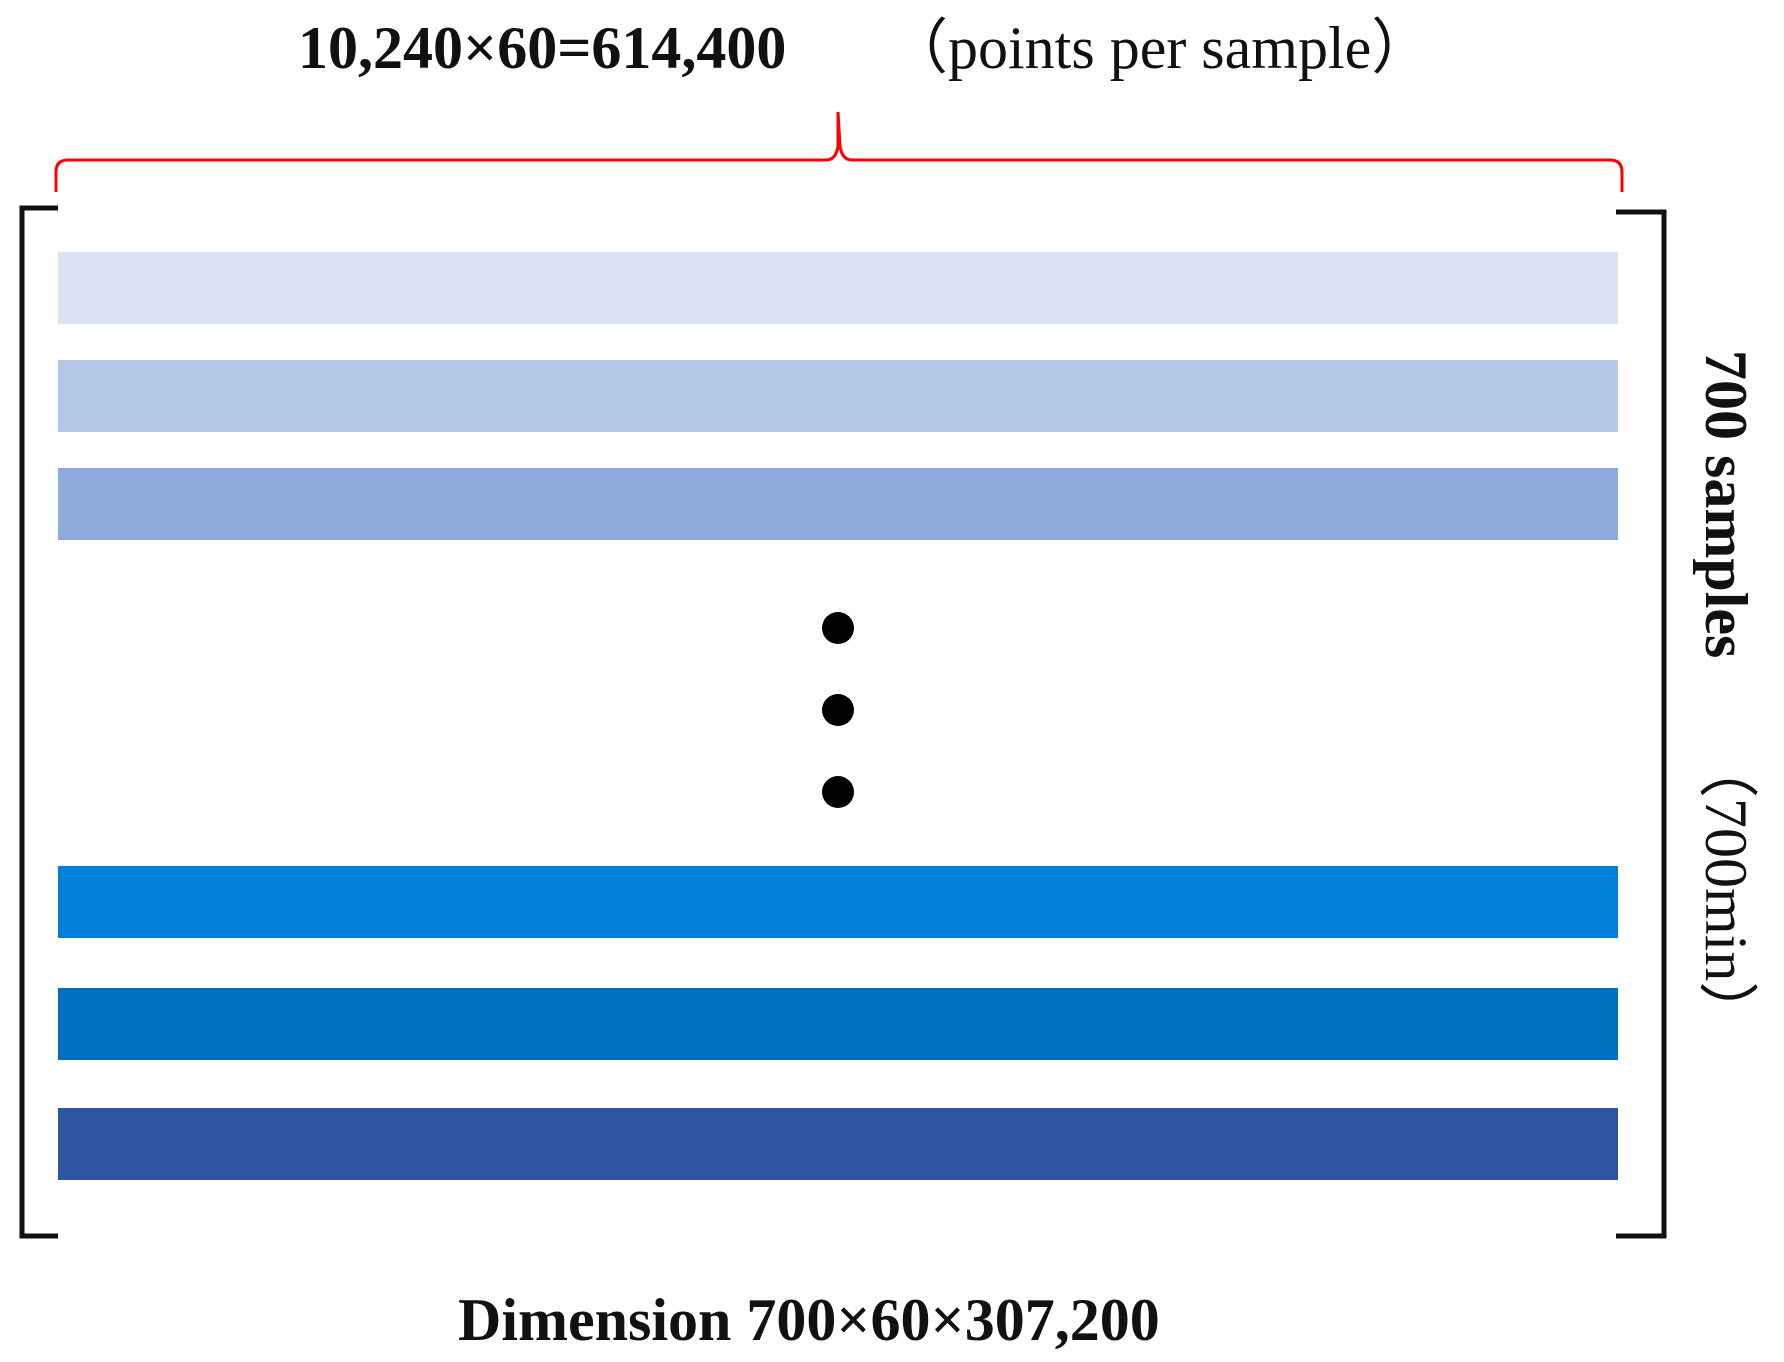 The width and height of the screenshot is (1784, 1362). Describe the element at coordinates (1159, 48) in the screenshot. I see `points-per-sample-note: （points per sample）` at that location.